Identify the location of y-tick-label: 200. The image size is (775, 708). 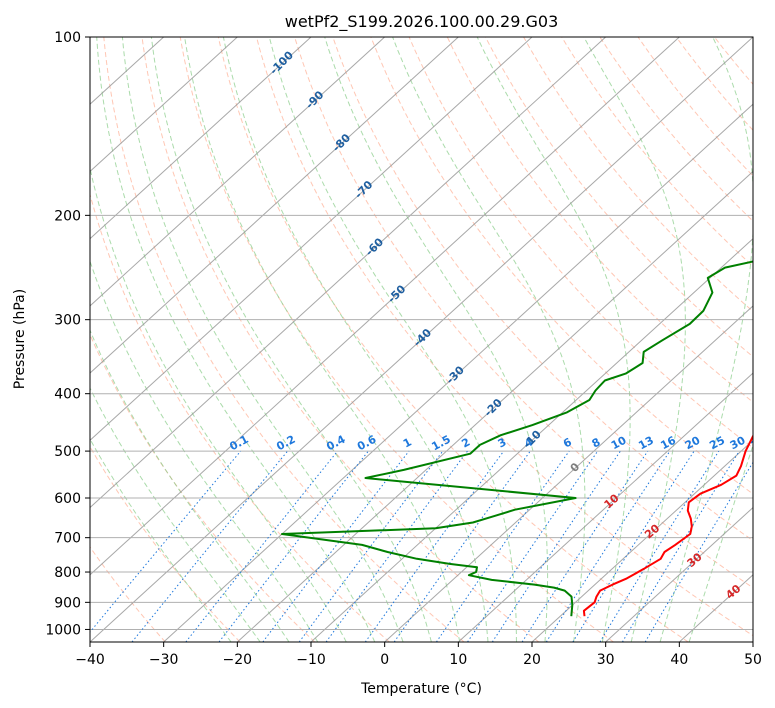
(67, 216).